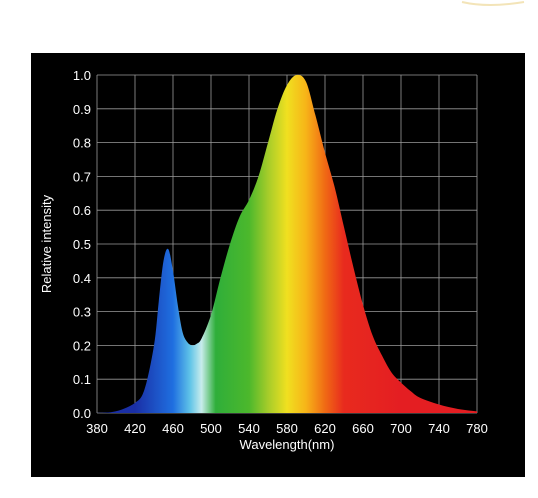  What do you see at coordinates (325, 428) in the screenshot?
I see `x-tick-label: 620` at bounding box center [325, 428].